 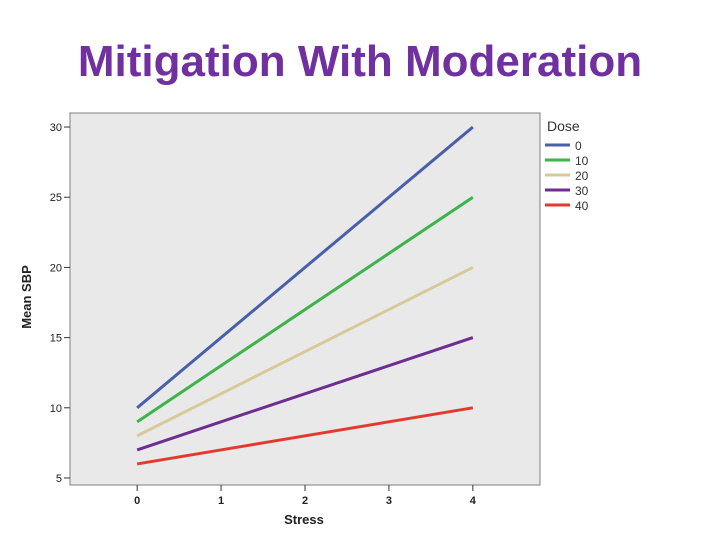 What do you see at coordinates (56, 339) in the screenshot?
I see `y-tick-label: 15` at bounding box center [56, 339].